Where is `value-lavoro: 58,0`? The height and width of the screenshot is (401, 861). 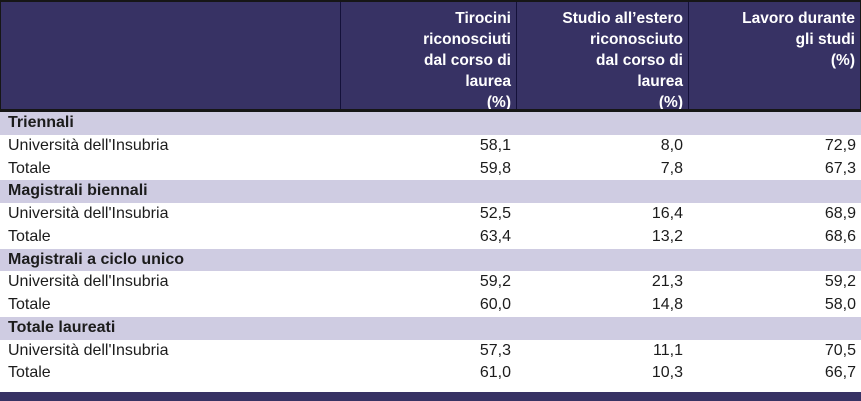
value-lavoro: 58,0 is located at coordinates (840, 304).